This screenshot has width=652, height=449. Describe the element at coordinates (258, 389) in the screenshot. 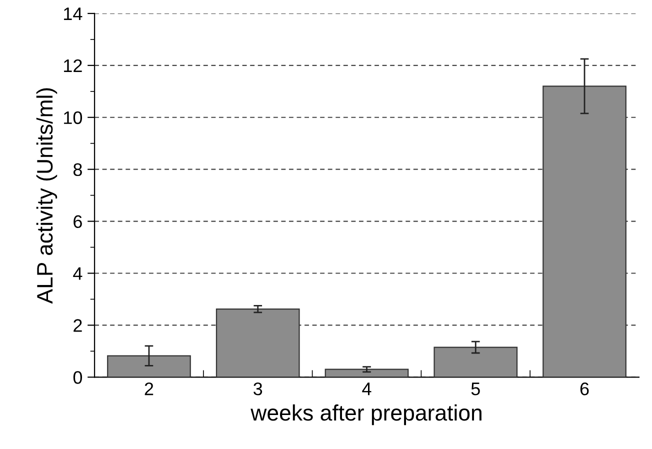

I see `x-tick-label: 3` at that location.